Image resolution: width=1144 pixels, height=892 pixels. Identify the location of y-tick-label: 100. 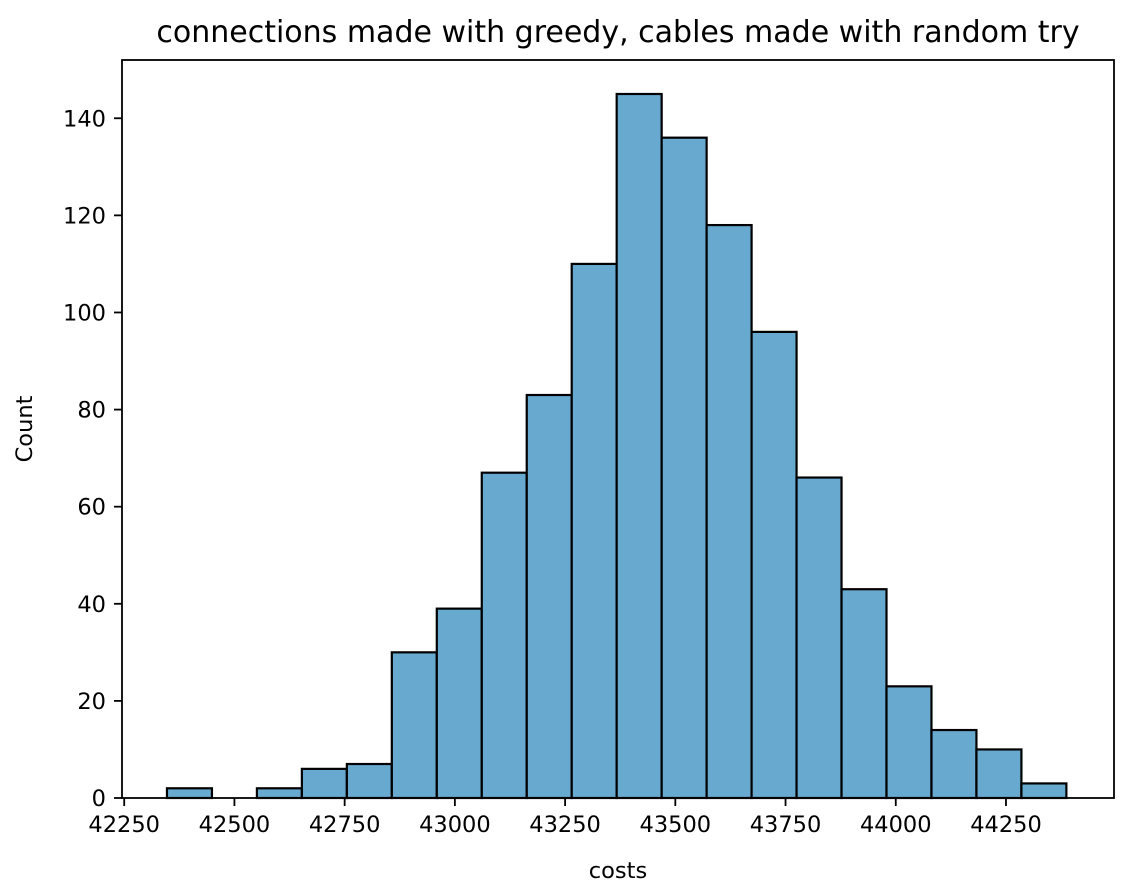
(84, 313).